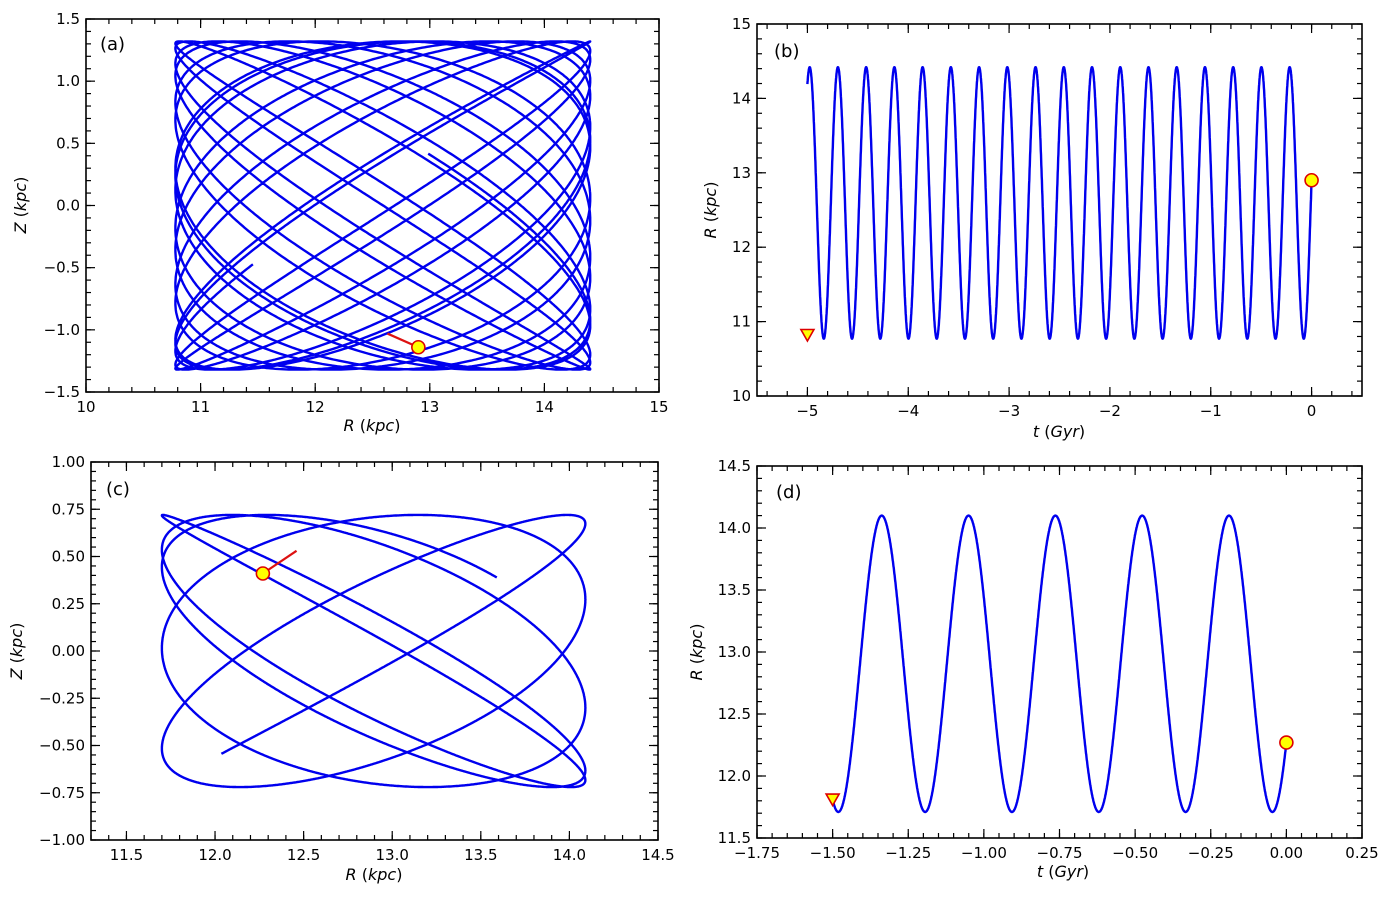 This screenshot has height=897, width=1392. What do you see at coordinates (429, 407) in the screenshot?
I see `x-tick-label: 13` at bounding box center [429, 407].